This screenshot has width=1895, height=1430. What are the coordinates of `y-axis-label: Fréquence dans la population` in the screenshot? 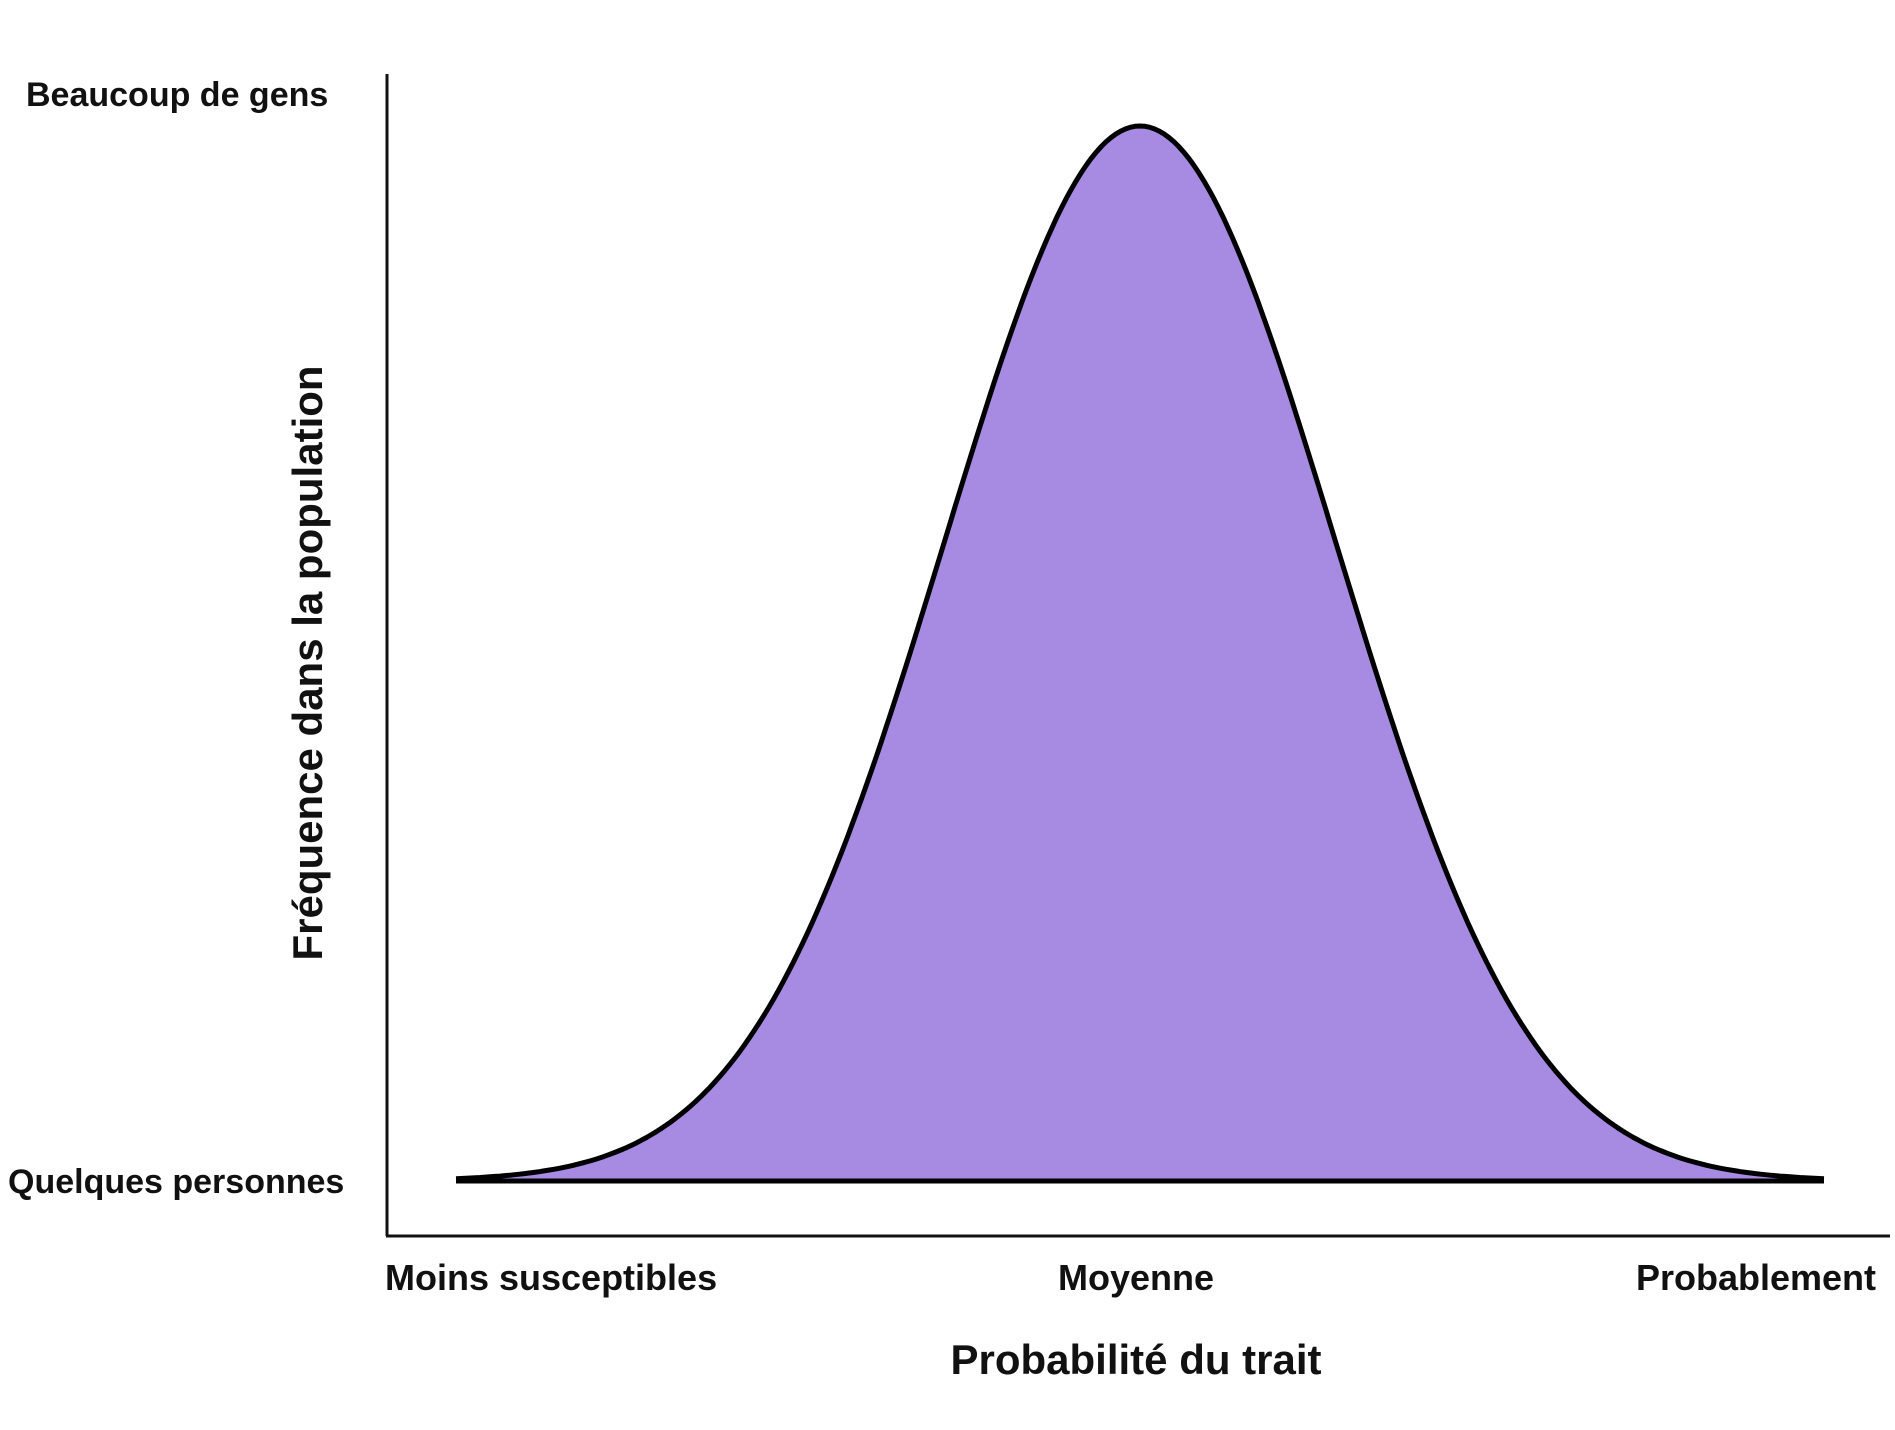 It's located at (307, 662).